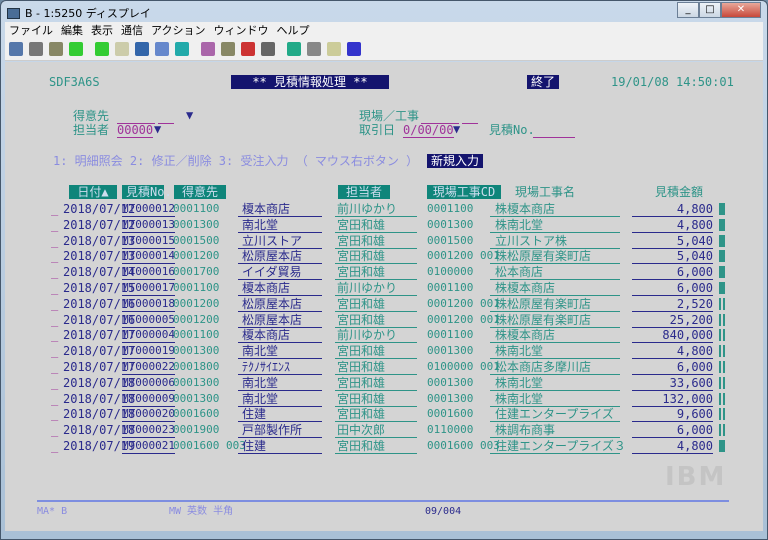 The width and height of the screenshot is (768, 540). Describe the element at coordinates (148, 446) in the screenshot. I see `row-quote-no: MT000021` at that location.